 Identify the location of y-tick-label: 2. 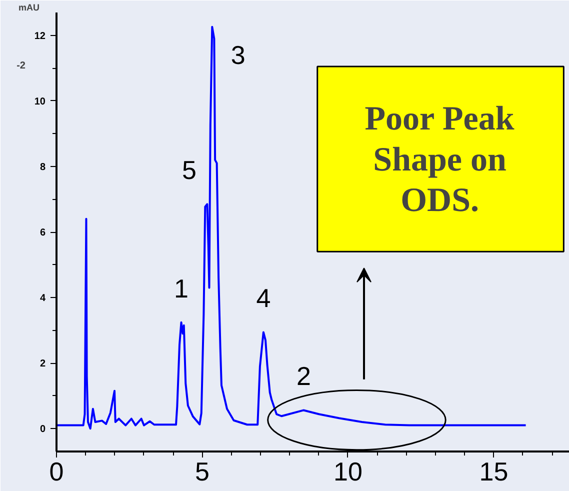
(43, 364).